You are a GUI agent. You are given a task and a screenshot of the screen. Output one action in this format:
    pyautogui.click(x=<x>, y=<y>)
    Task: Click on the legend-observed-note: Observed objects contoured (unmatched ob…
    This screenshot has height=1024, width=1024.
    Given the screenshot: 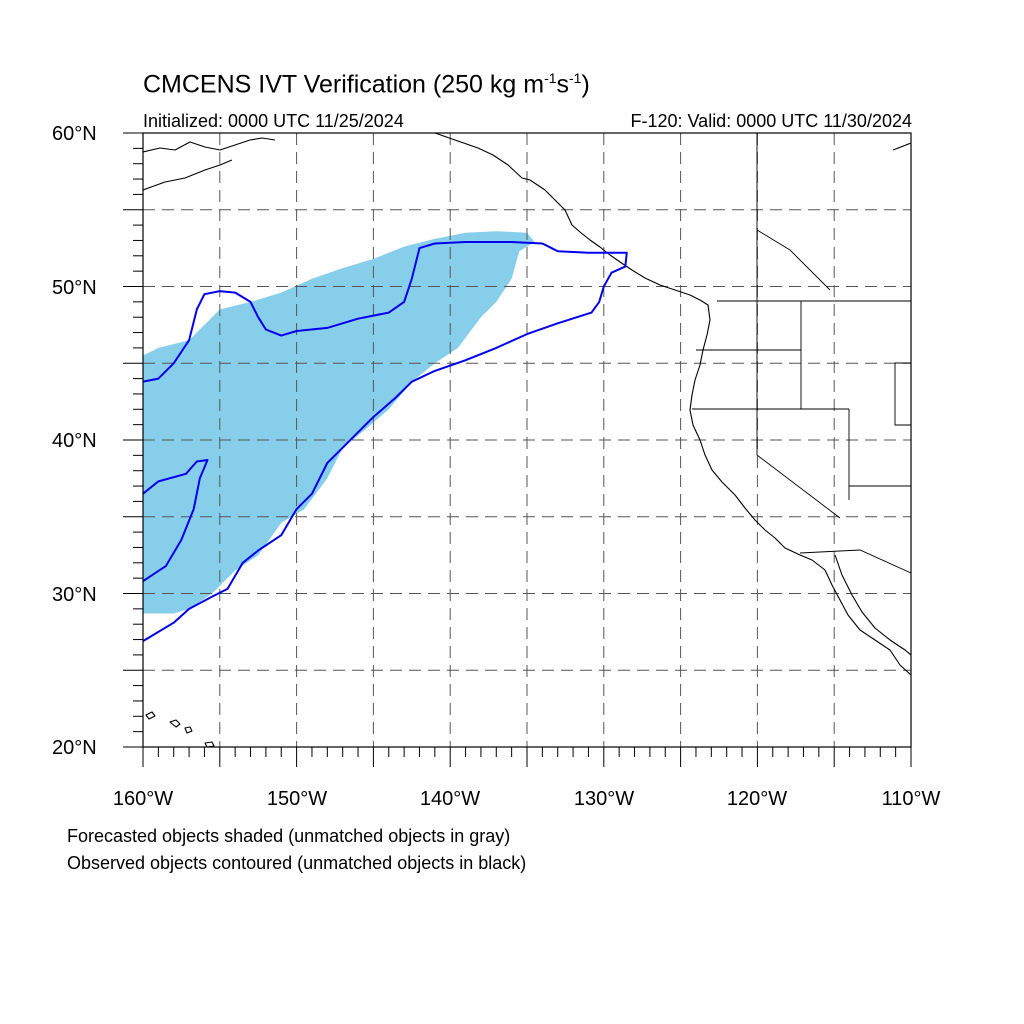 What is the action you would take?
    pyautogui.click(x=297, y=863)
    